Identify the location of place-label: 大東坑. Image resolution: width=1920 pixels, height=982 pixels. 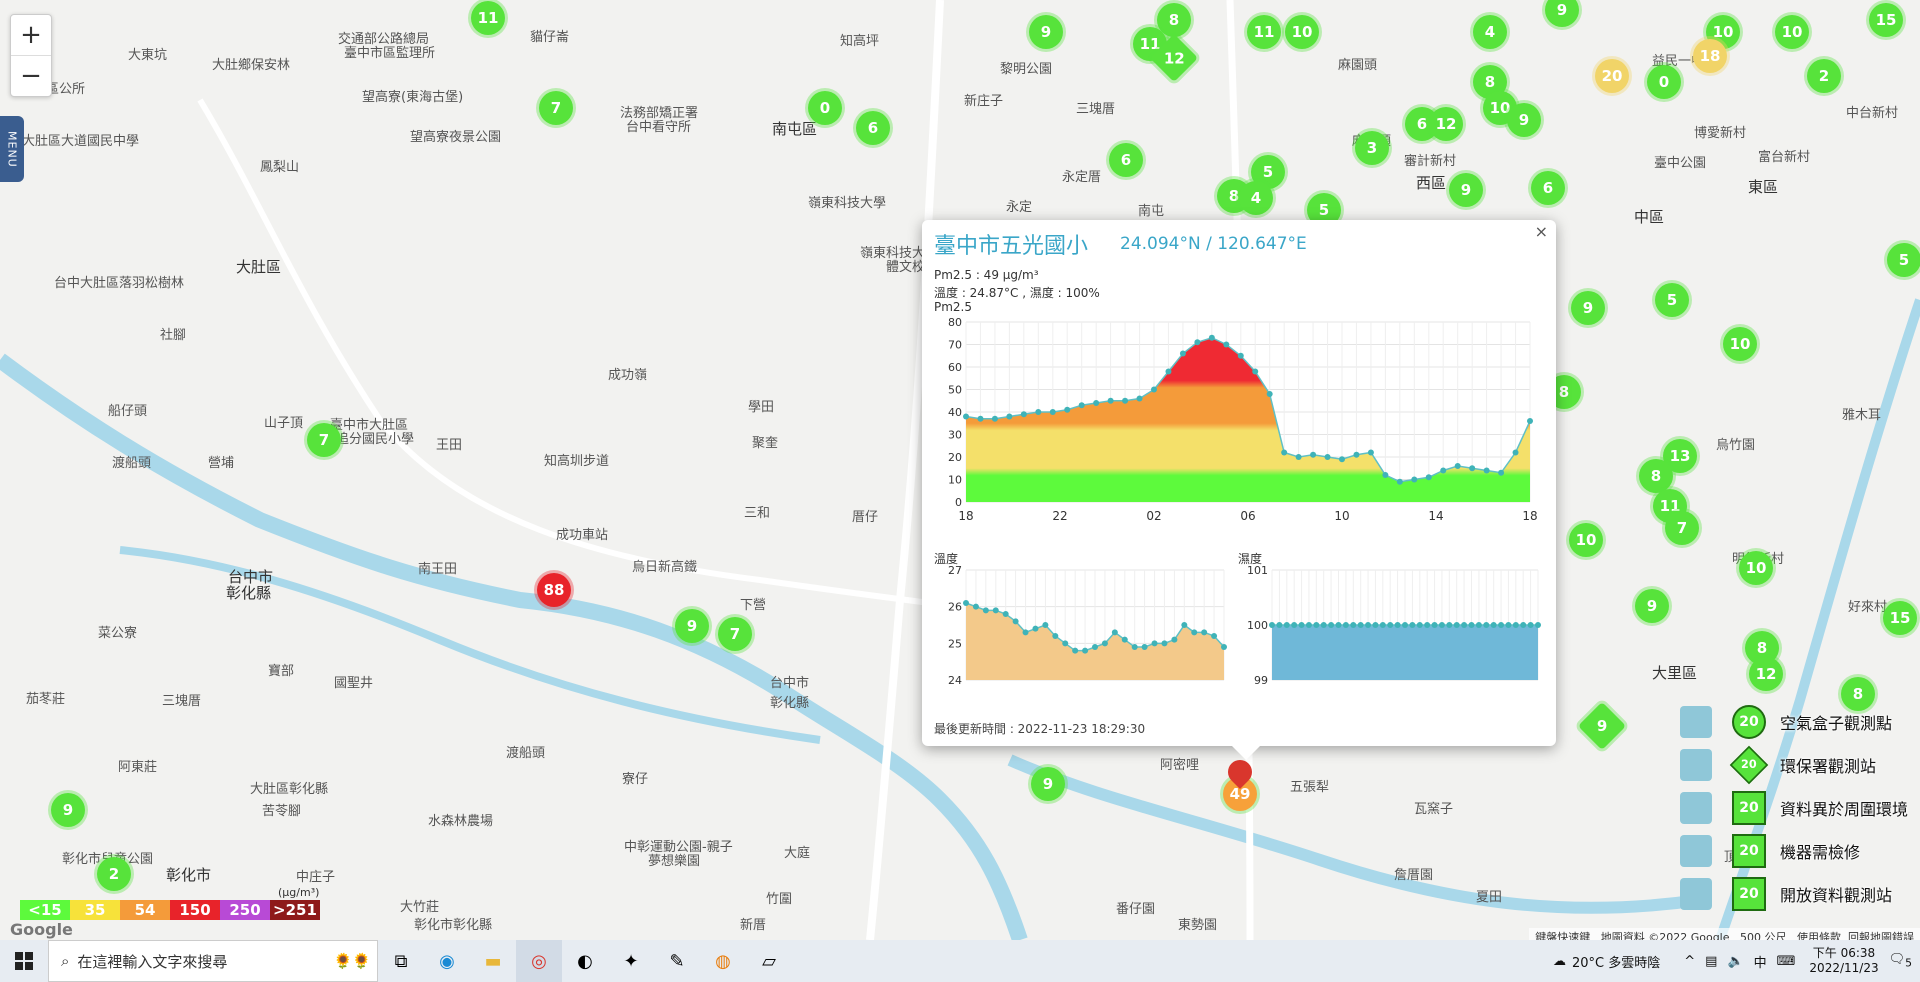
(148, 55).